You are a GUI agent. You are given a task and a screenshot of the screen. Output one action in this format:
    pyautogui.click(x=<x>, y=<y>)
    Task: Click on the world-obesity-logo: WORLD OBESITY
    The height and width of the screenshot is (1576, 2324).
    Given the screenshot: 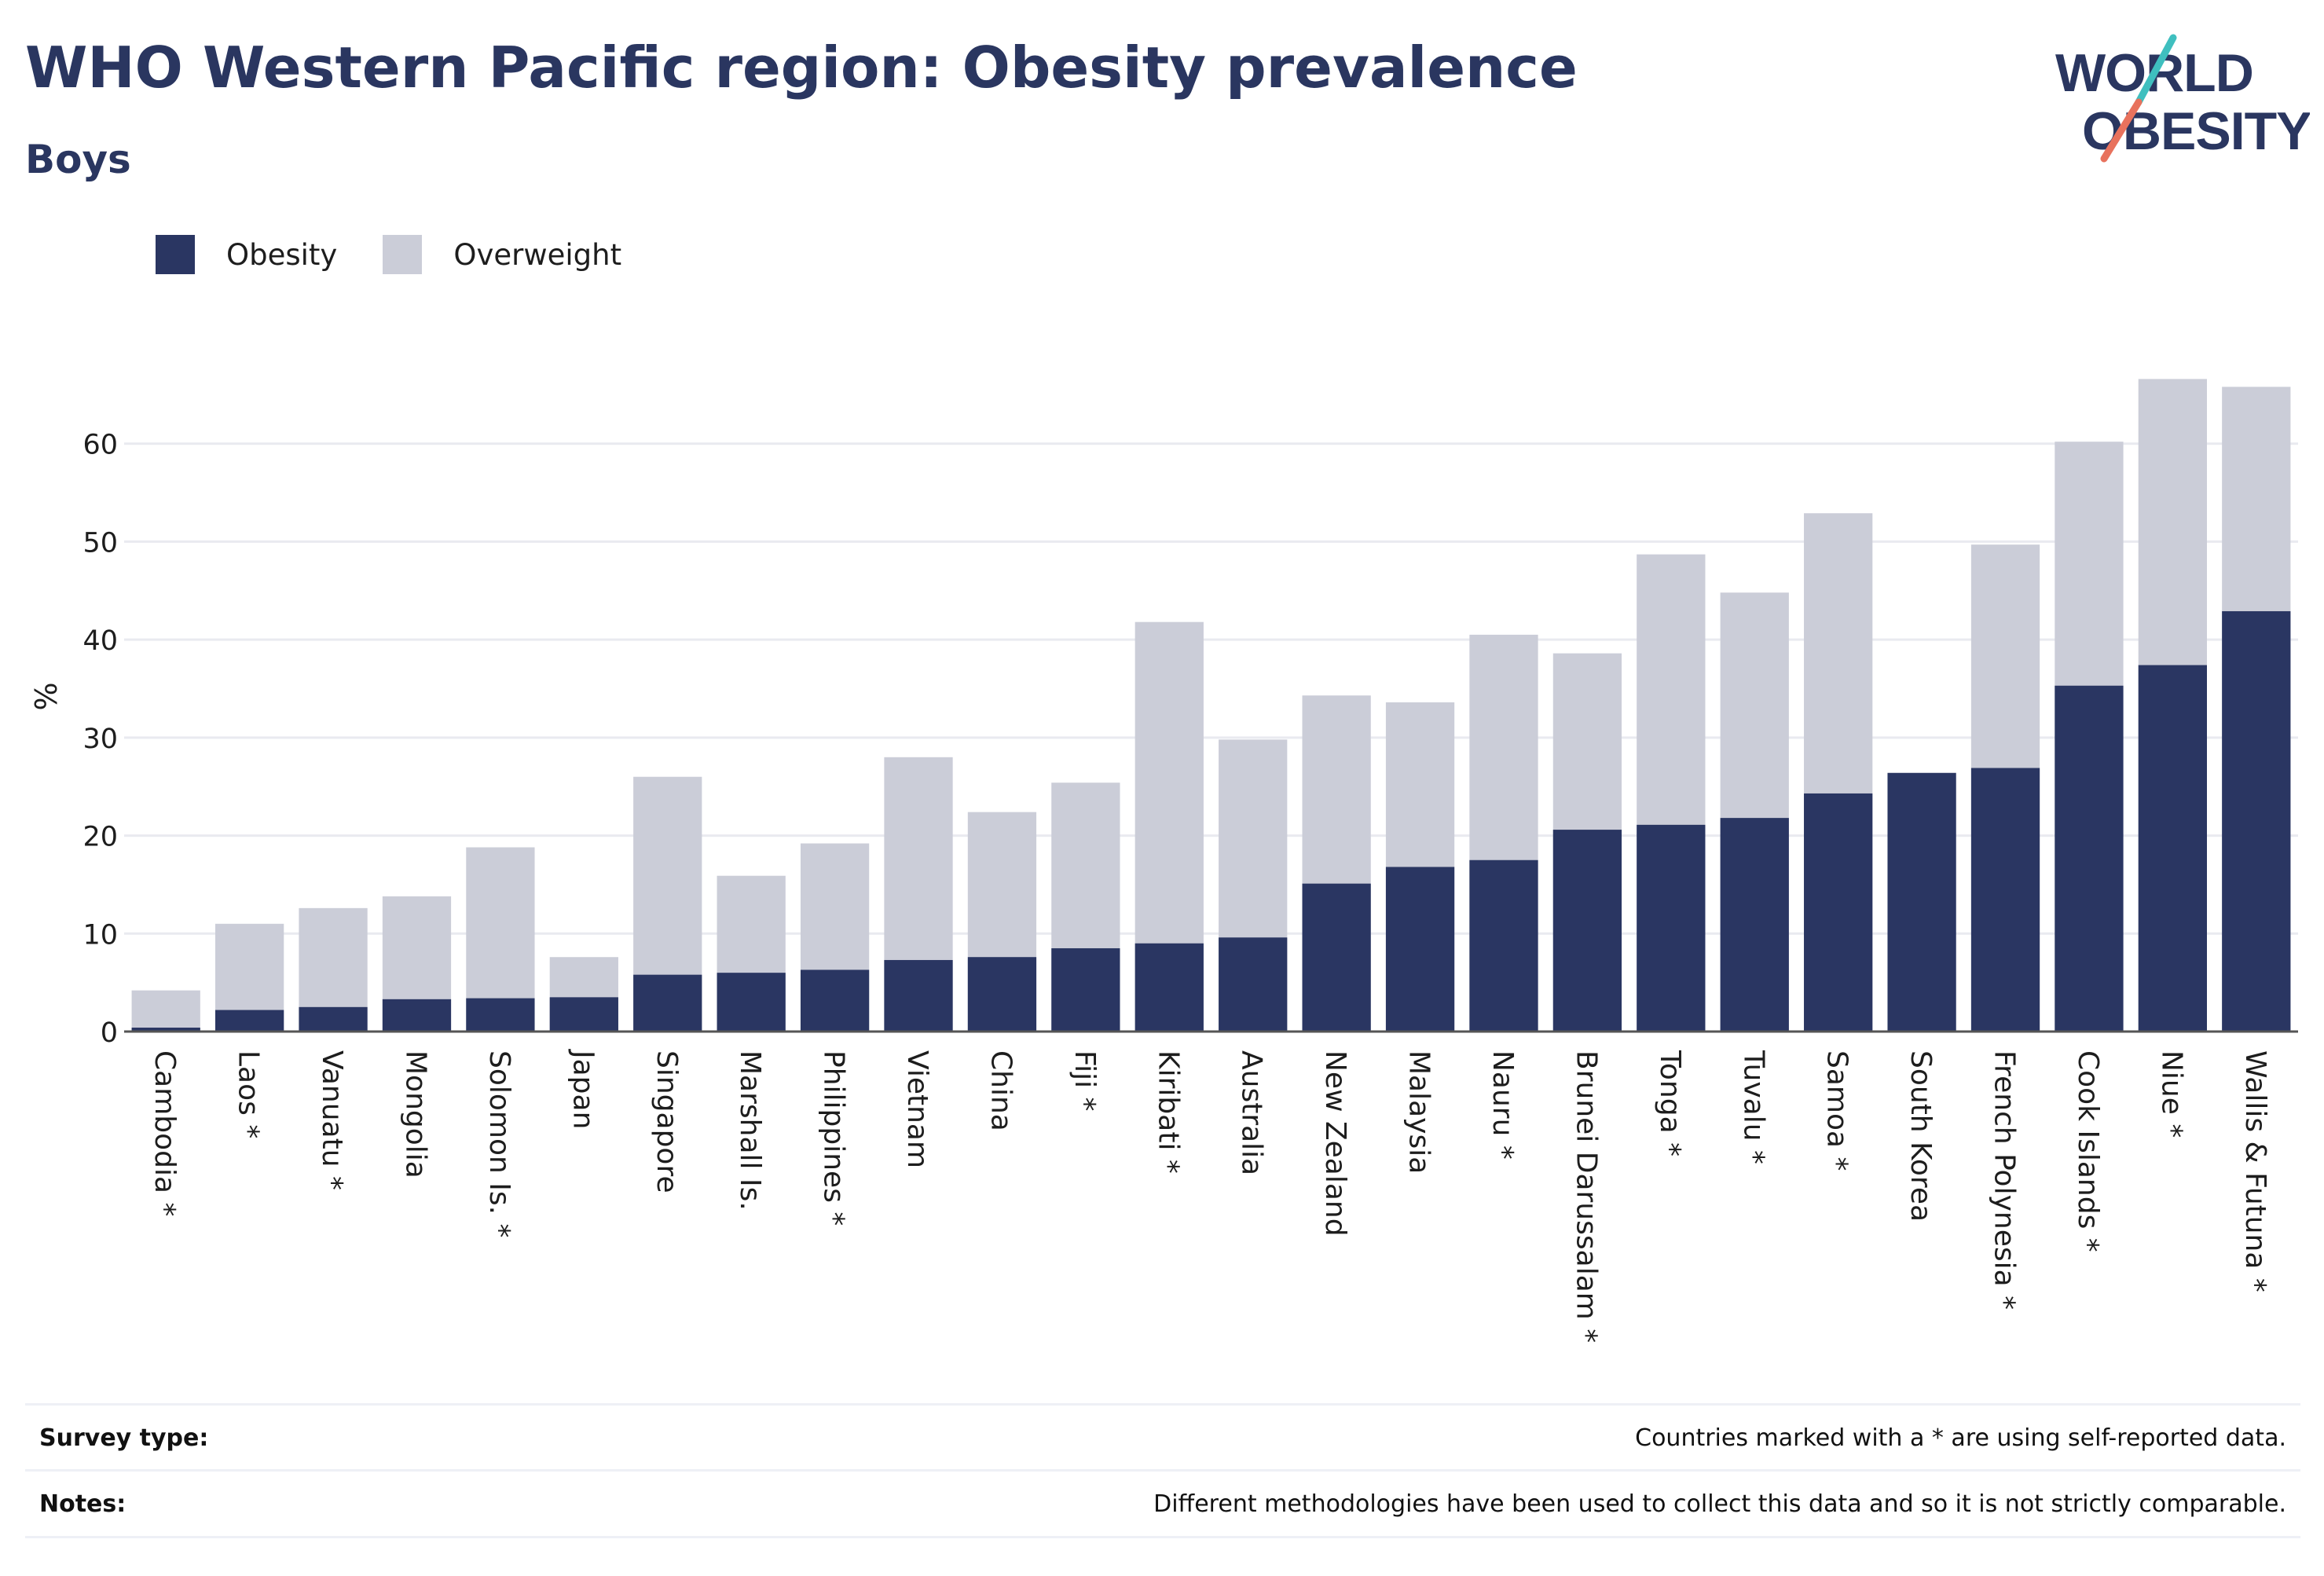 What is the action you would take?
    pyautogui.click(x=2182, y=98)
    